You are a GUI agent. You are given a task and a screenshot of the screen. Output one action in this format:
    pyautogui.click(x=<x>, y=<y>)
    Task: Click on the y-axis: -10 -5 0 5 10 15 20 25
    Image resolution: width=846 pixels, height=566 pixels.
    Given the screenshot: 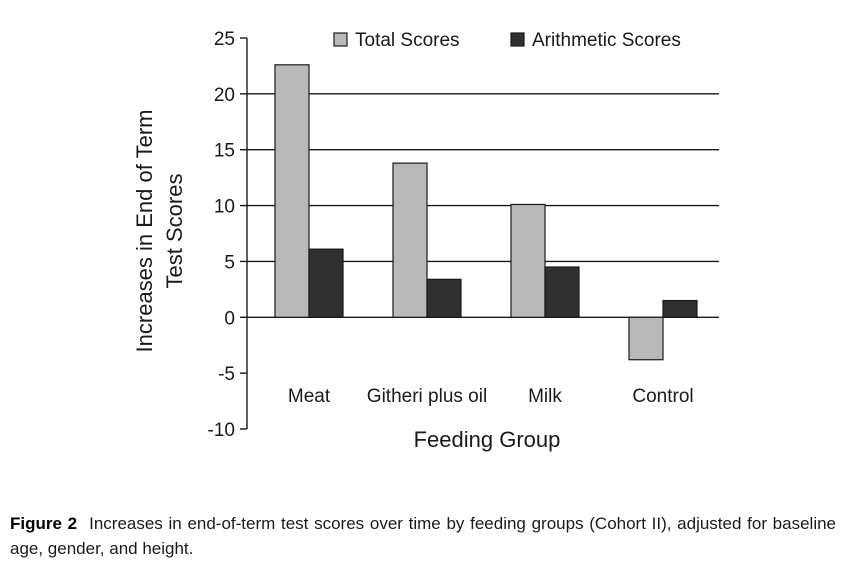 What is the action you would take?
    pyautogui.click(x=228, y=235)
    